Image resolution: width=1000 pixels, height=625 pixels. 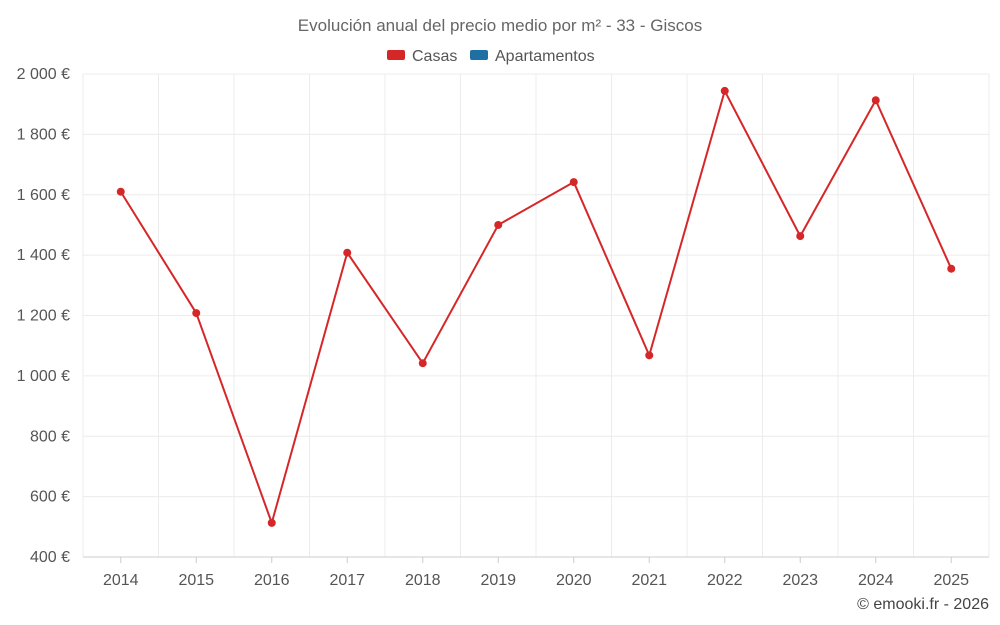 I want to click on legend-swatch-apartamentos, so click(x=479, y=55).